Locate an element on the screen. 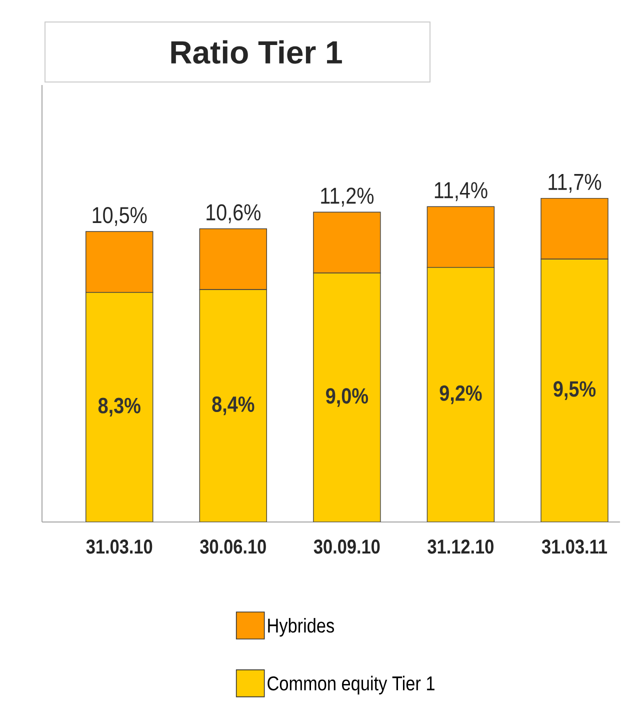  x-tick-label: 31.03.11 is located at coordinates (575, 547).